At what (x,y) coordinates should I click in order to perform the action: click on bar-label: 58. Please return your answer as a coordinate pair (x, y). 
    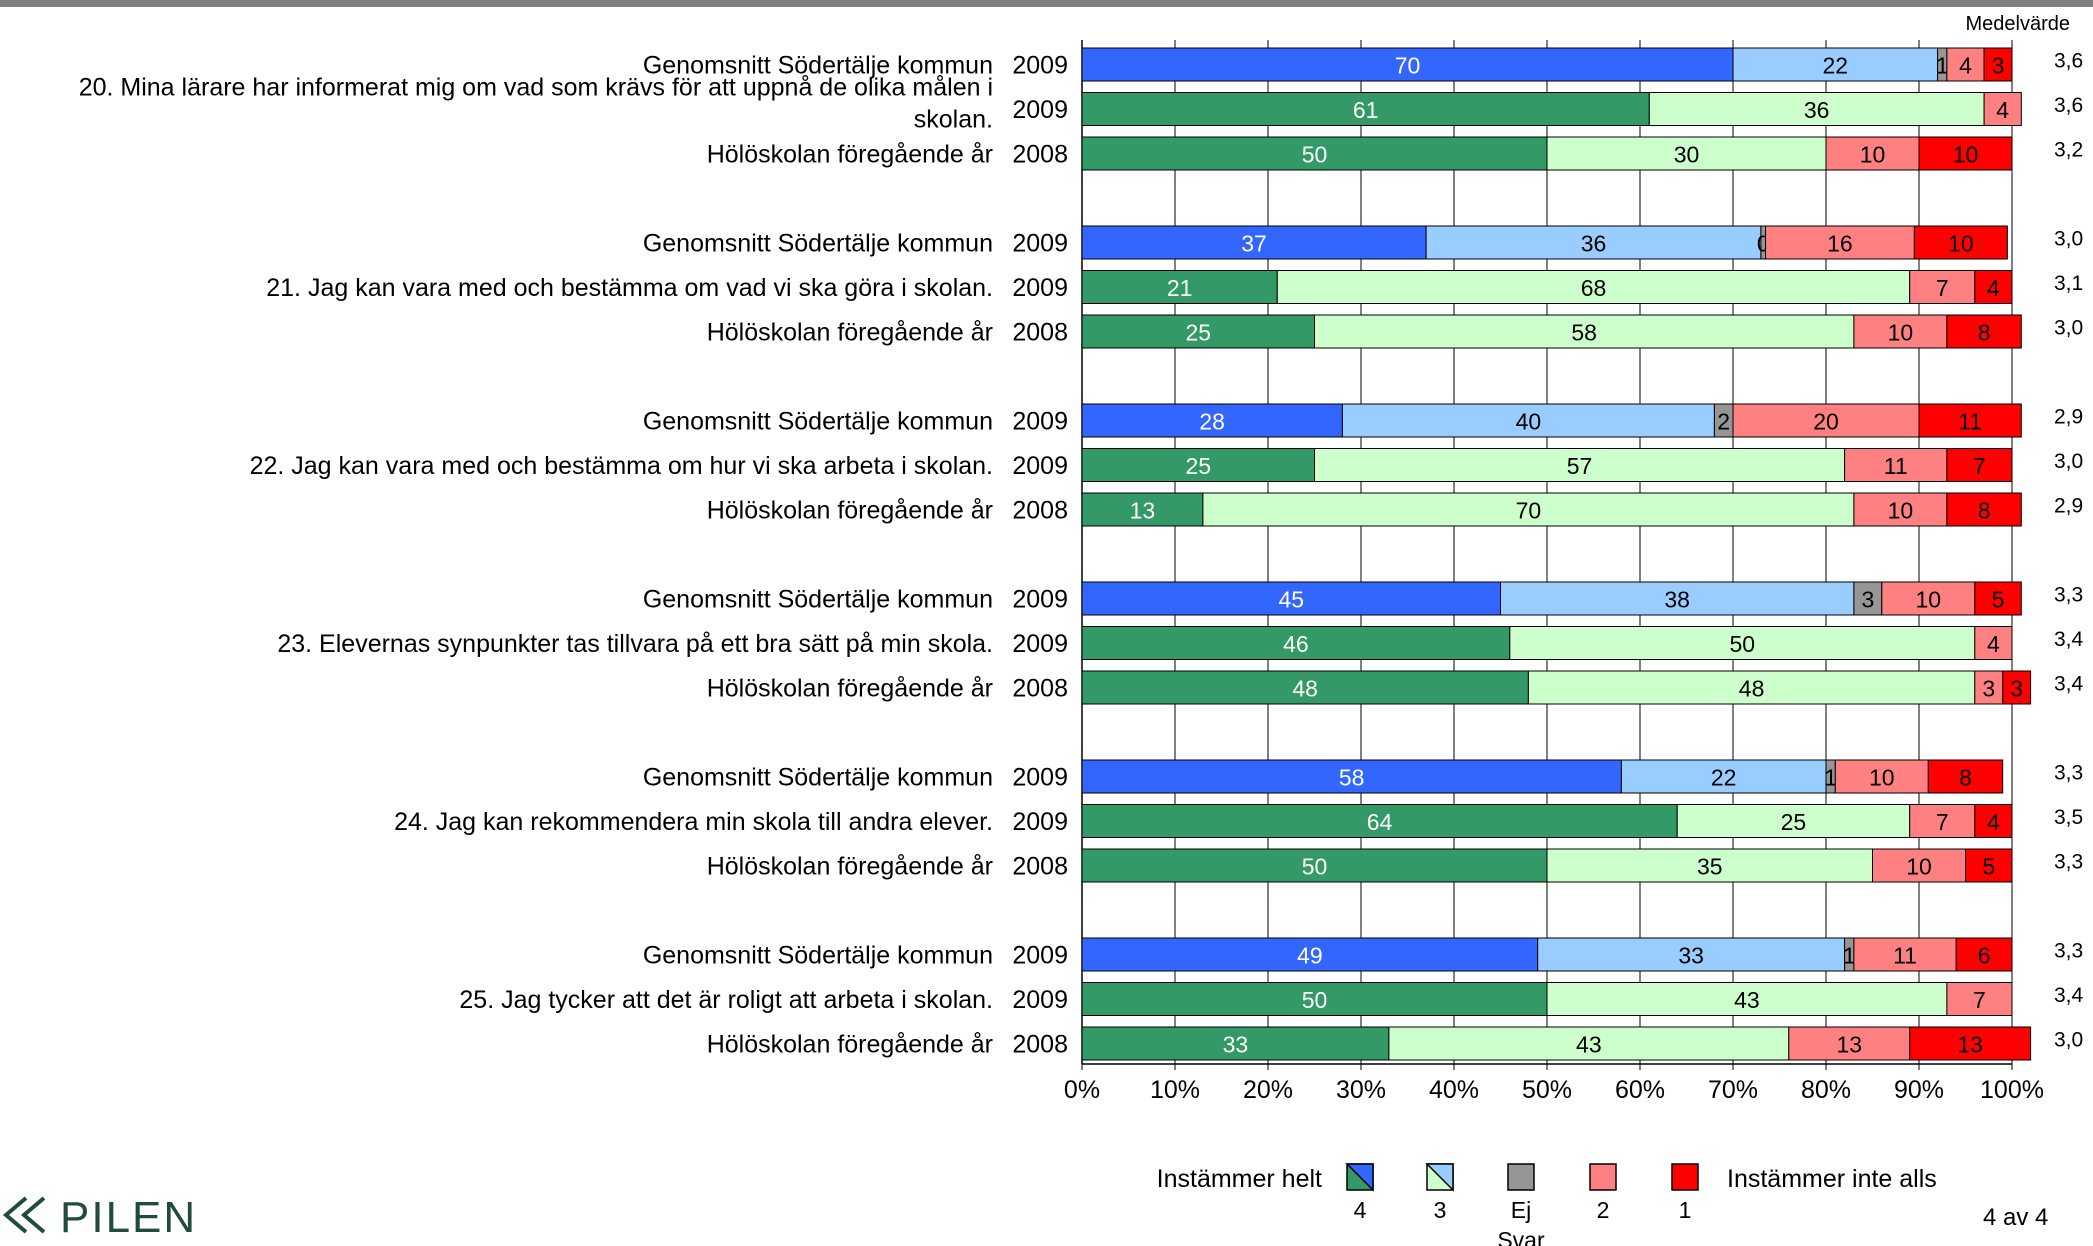
    Looking at the image, I should click on (1352, 778).